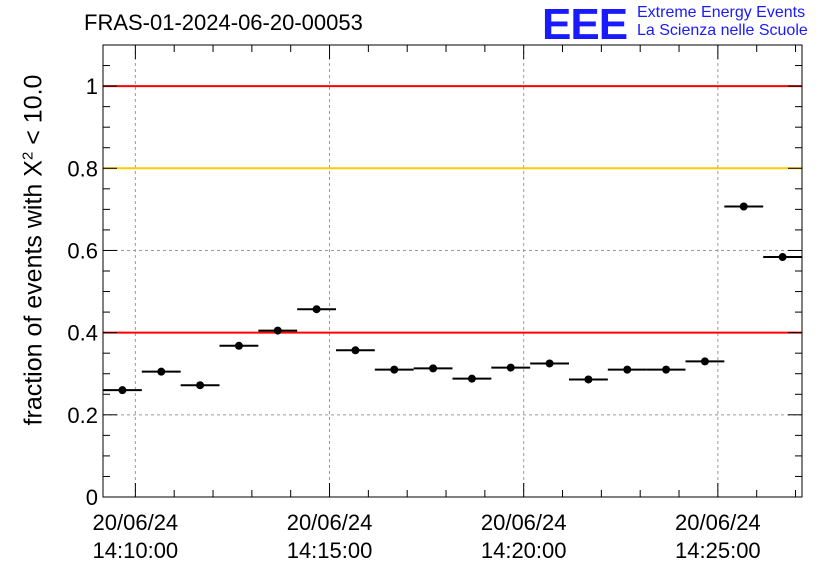  What do you see at coordinates (722, 30) in the screenshot?
I see `logo-line-2: La Scienza nelle Scuole` at bounding box center [722, 30].